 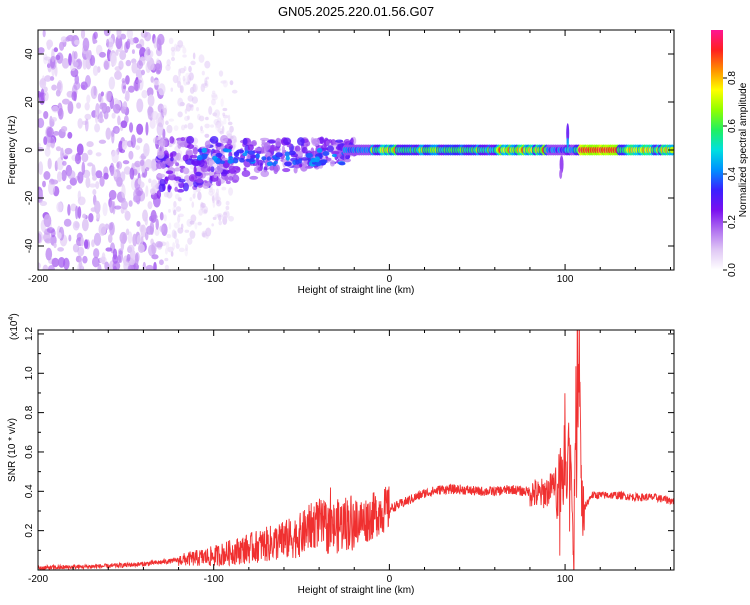 I want to click on x-tick-label: -200, so click(x=38, y=279).